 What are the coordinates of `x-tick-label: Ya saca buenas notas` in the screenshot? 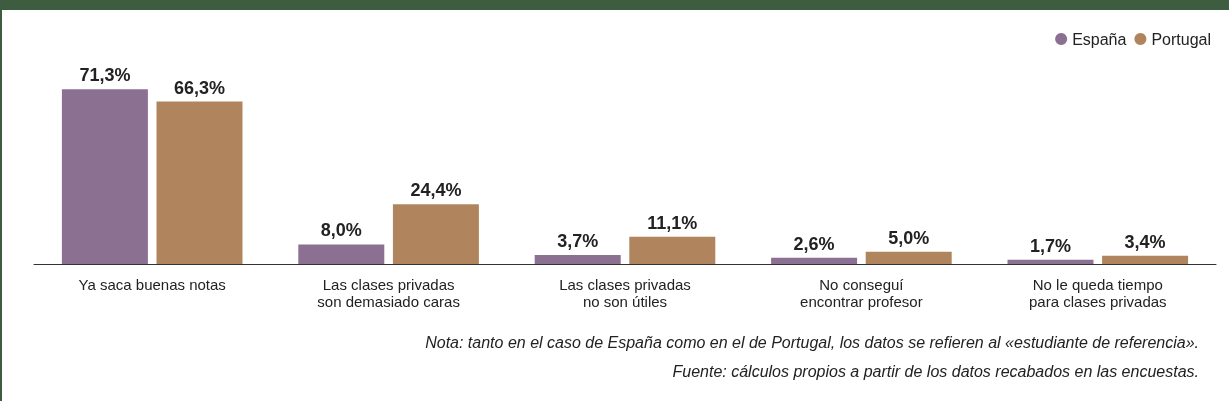 It's located at (152, 284).